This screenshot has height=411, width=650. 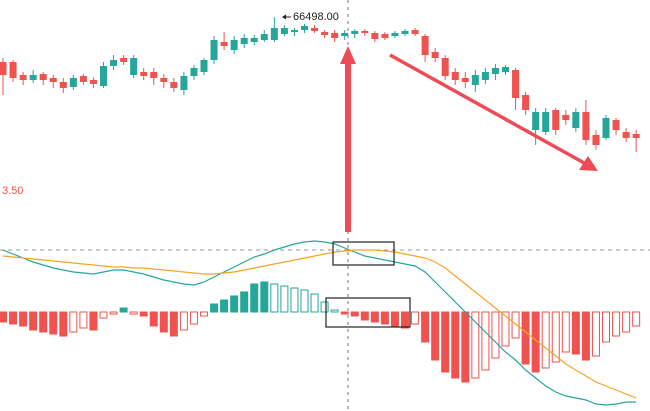 What do you see at coordinates (316, 17) in the screenshot?
I see `price-annotation: 66498.00` at bounding box center [316, 17].